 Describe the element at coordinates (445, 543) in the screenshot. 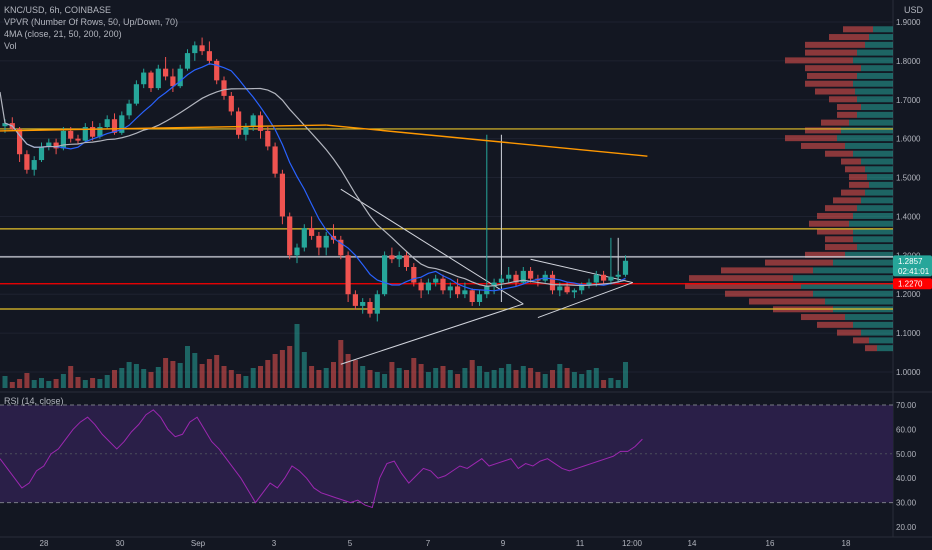

I see `time-axis: 28 30 Sep 3 5 7 9 11 12:00 14 16 18` at that location.